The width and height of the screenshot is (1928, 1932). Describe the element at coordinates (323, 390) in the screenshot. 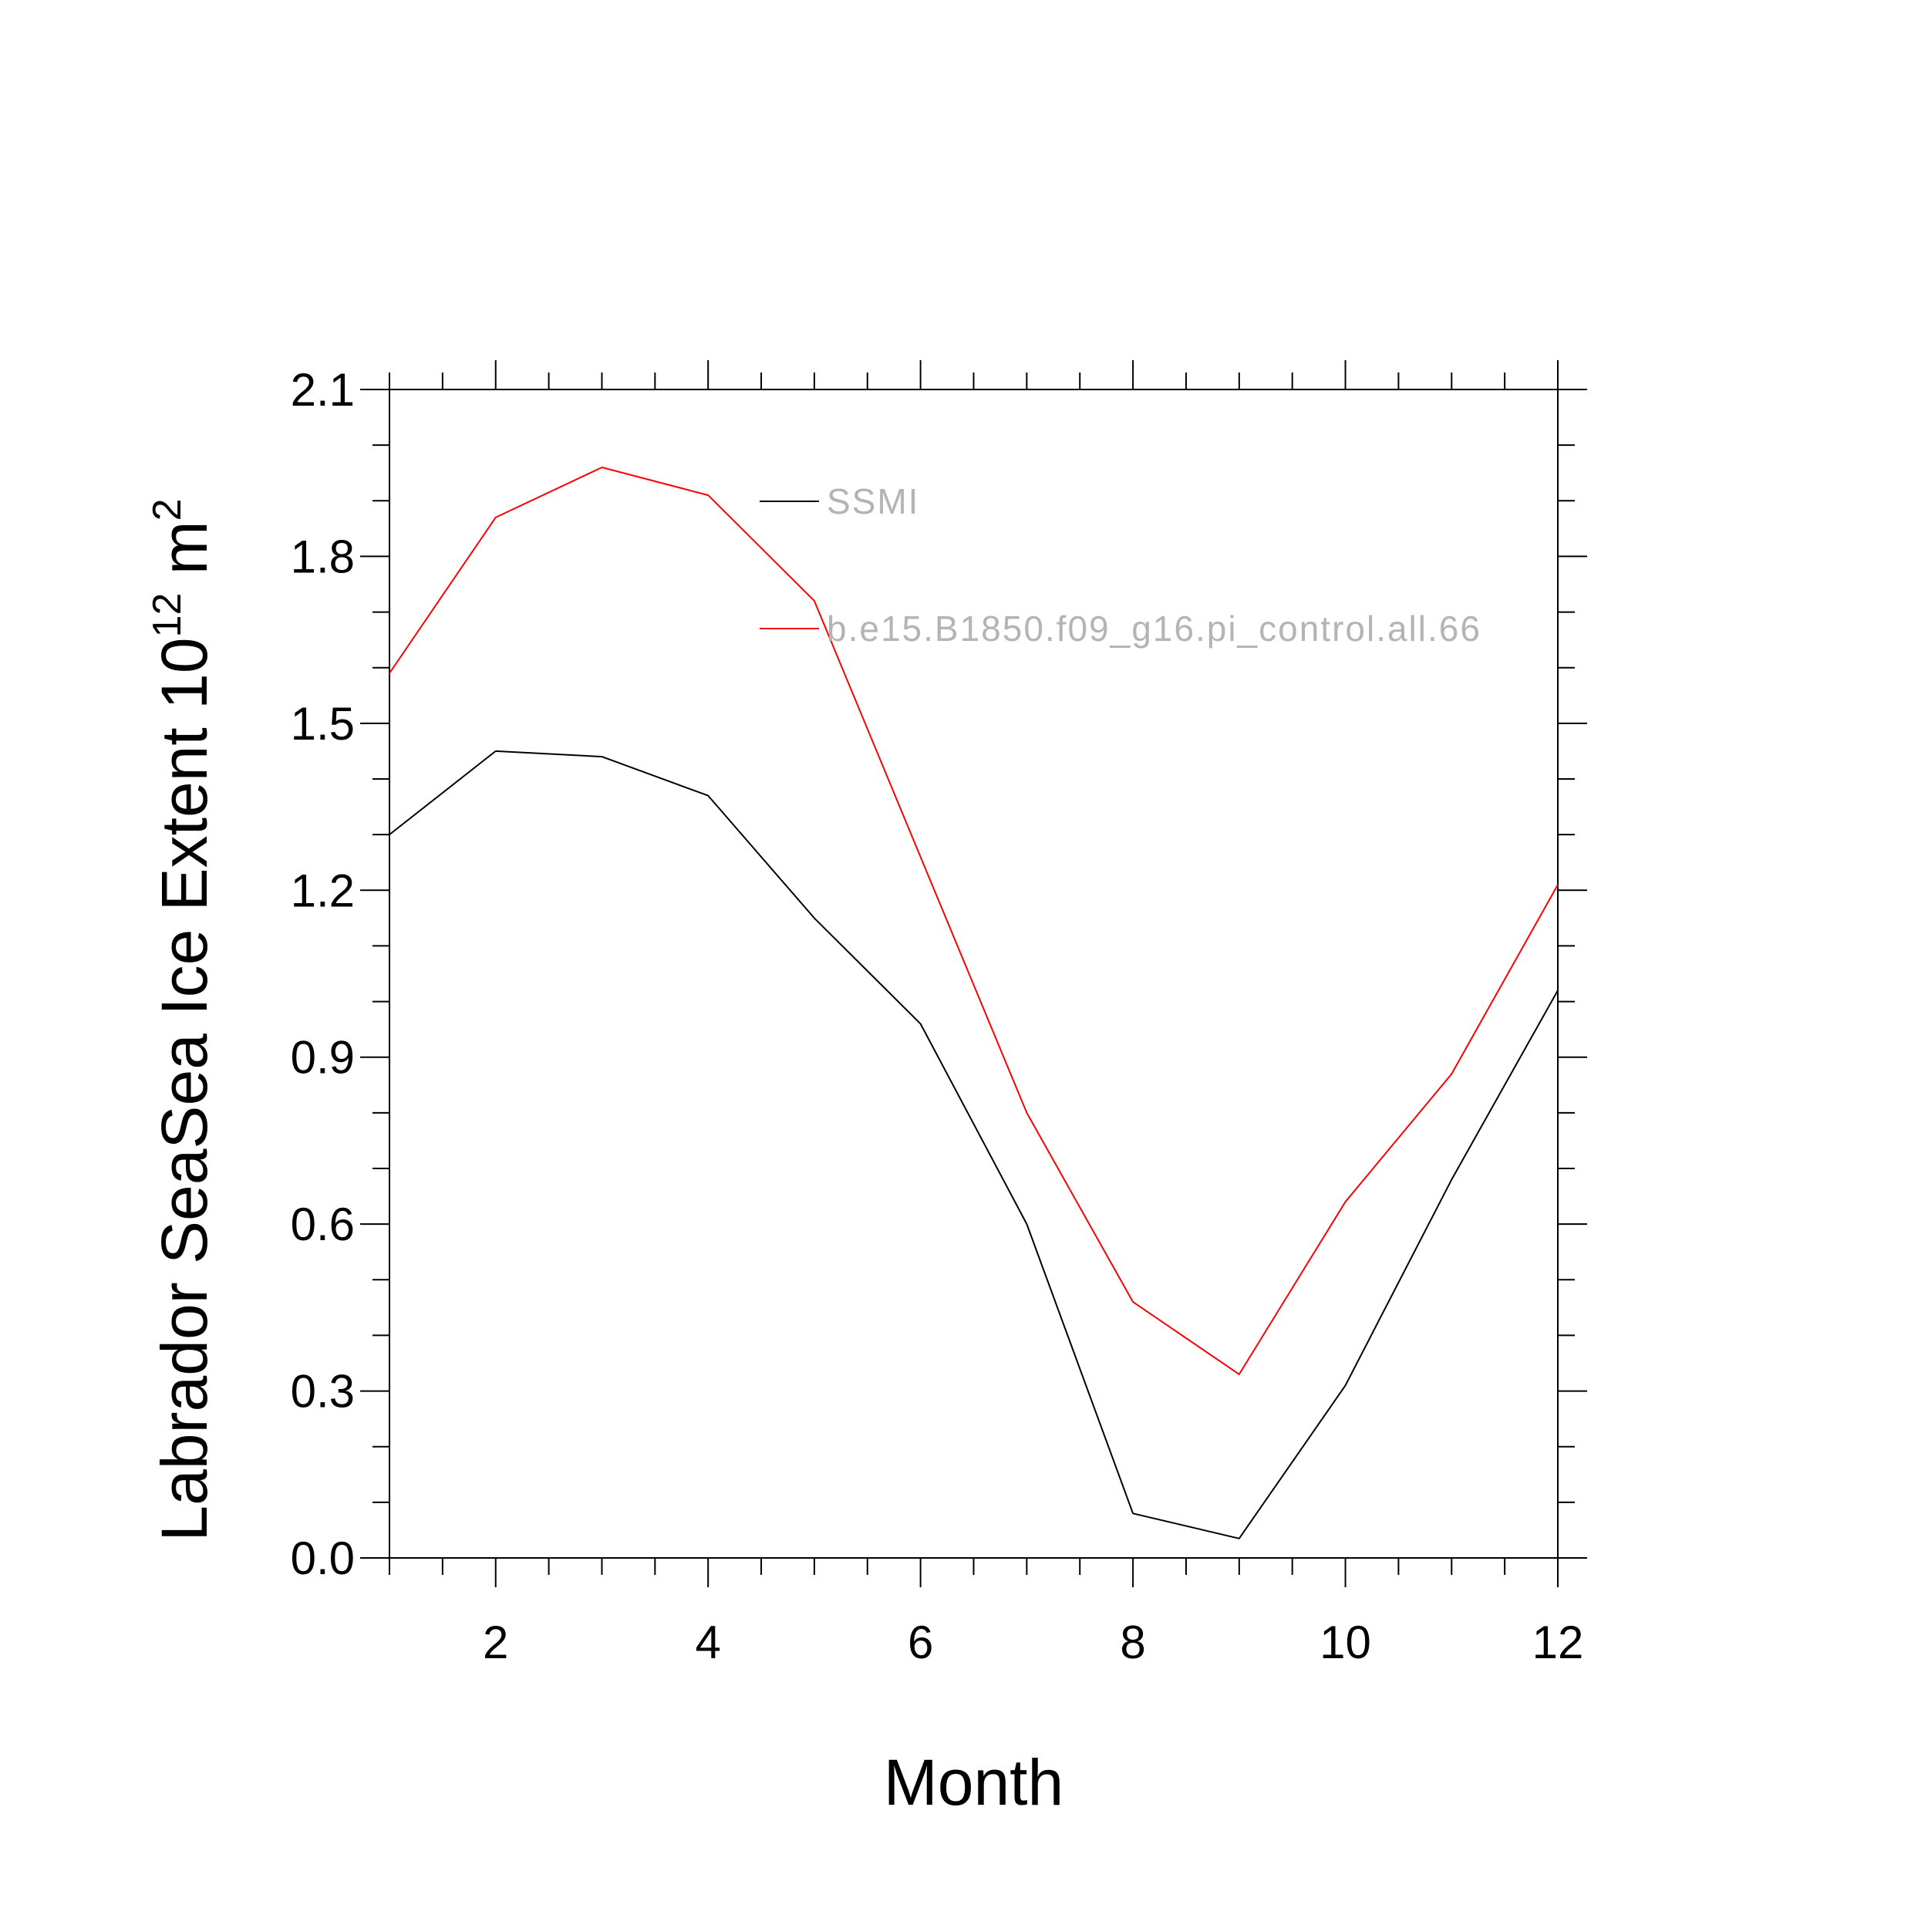

I see `y-tick-label: 2.1` at that location.